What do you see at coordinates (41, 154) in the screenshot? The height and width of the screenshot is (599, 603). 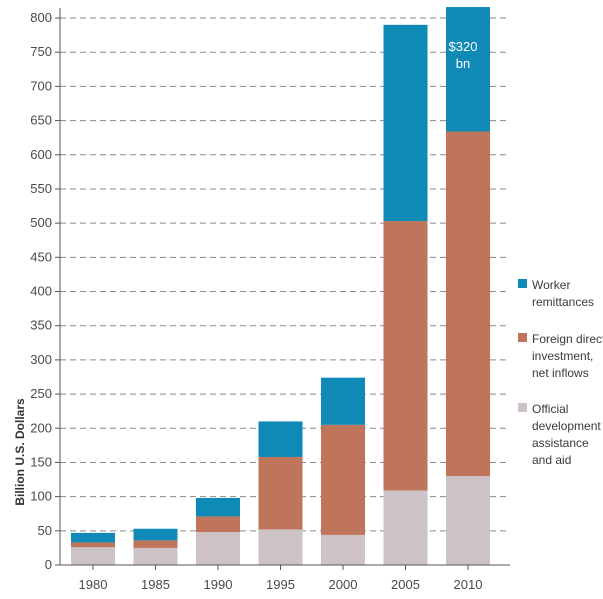 I see `y-tick-label: 600` at bounding box center [41, 154].